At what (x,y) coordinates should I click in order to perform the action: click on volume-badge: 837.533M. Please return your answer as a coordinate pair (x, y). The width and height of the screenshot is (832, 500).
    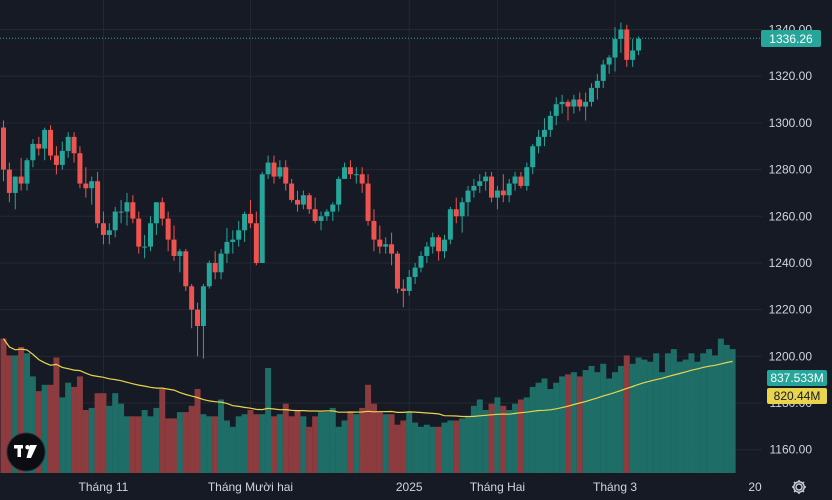
    Looking at the image, I should click on (797, 378).